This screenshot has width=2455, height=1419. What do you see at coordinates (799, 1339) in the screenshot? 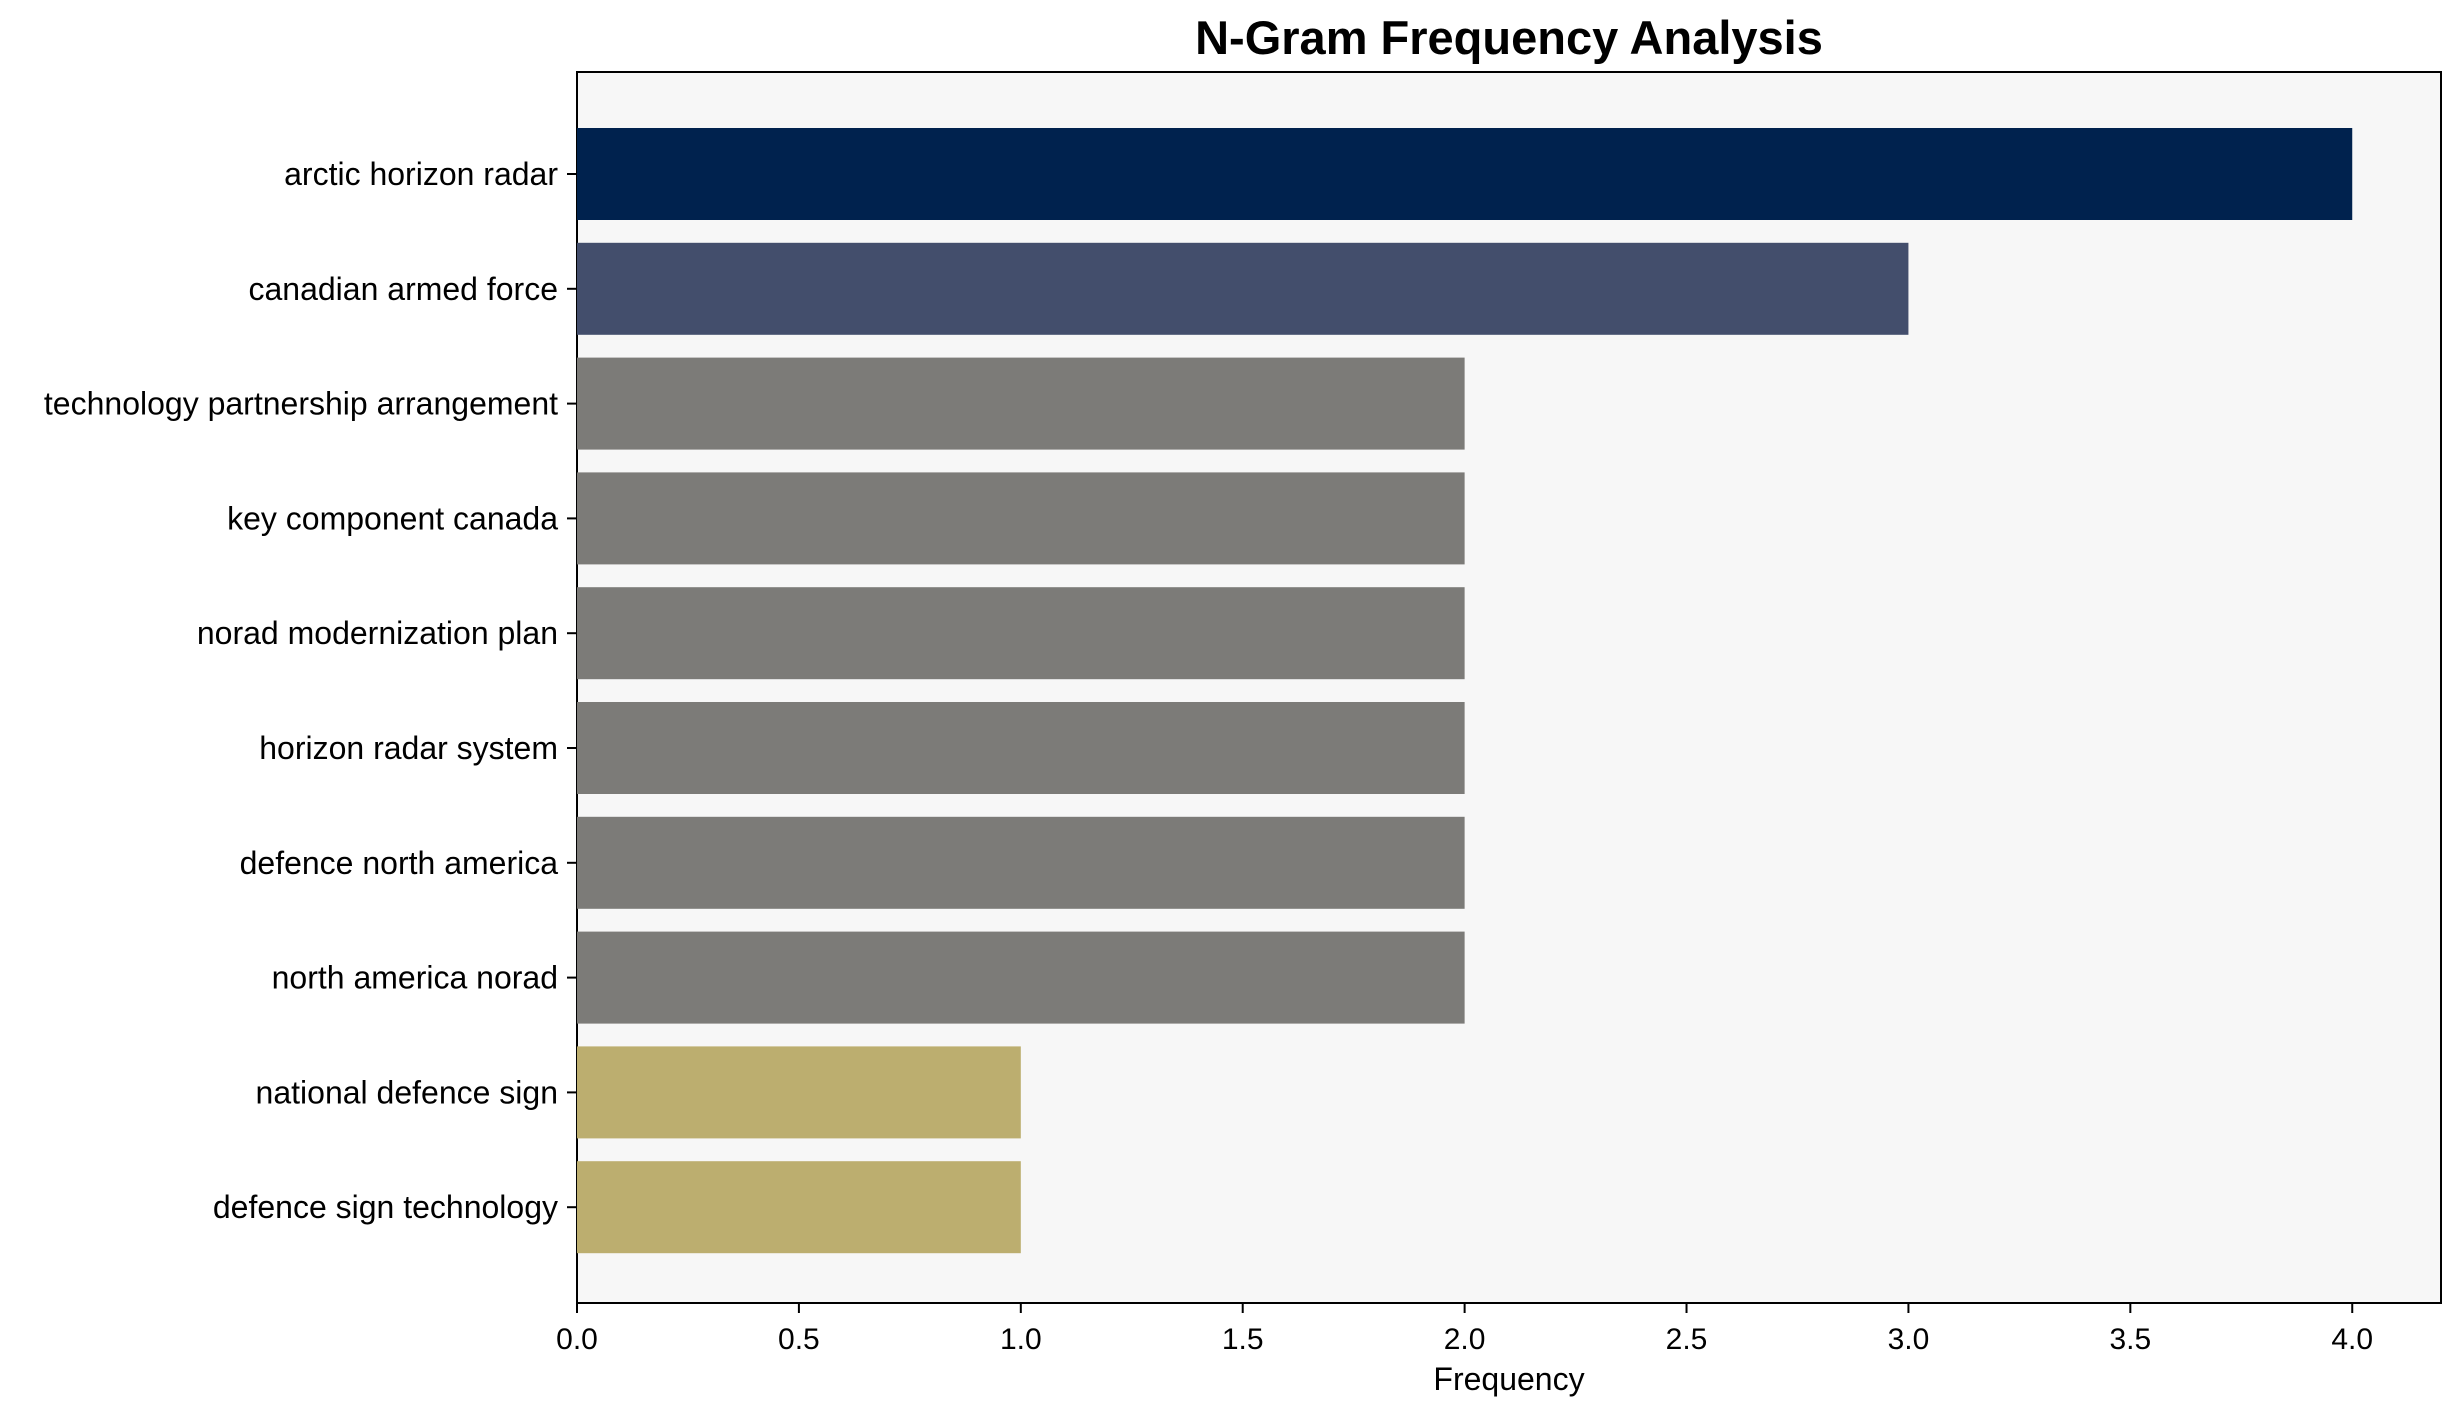
I see `x-tick-label: 0.5` at bounding box center [799, 1339].